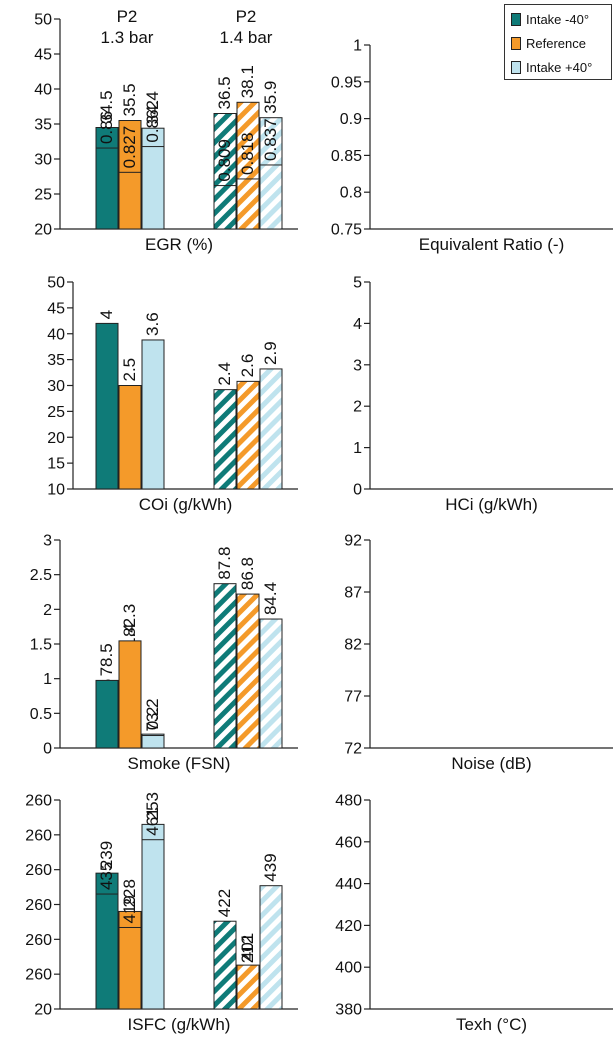  Describe the element at coordinates (346, 156) in the screenshot. I see `y-tick-label: 0.85` at that location.